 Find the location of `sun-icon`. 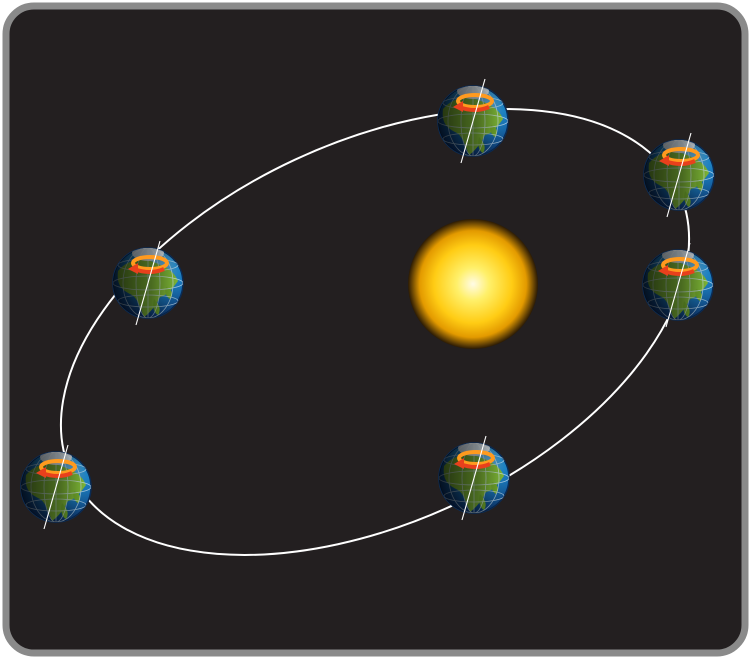

sun-icon is located at coordinates (473, 284).